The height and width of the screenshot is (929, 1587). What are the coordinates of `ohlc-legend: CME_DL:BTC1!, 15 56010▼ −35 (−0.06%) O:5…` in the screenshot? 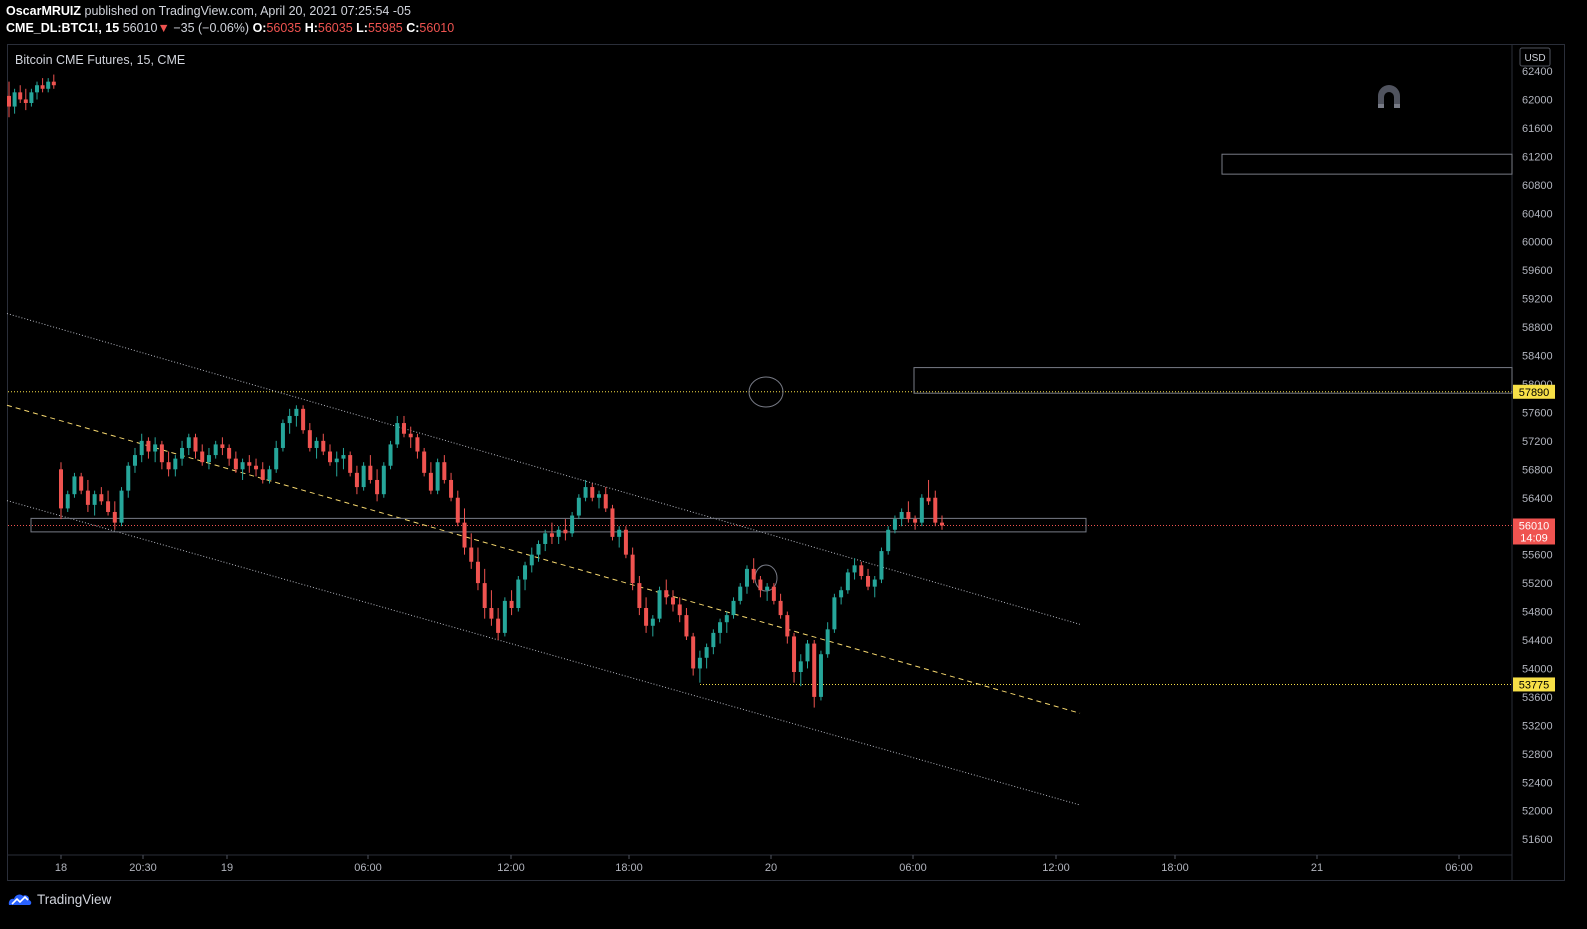 It's located at (230, 28).